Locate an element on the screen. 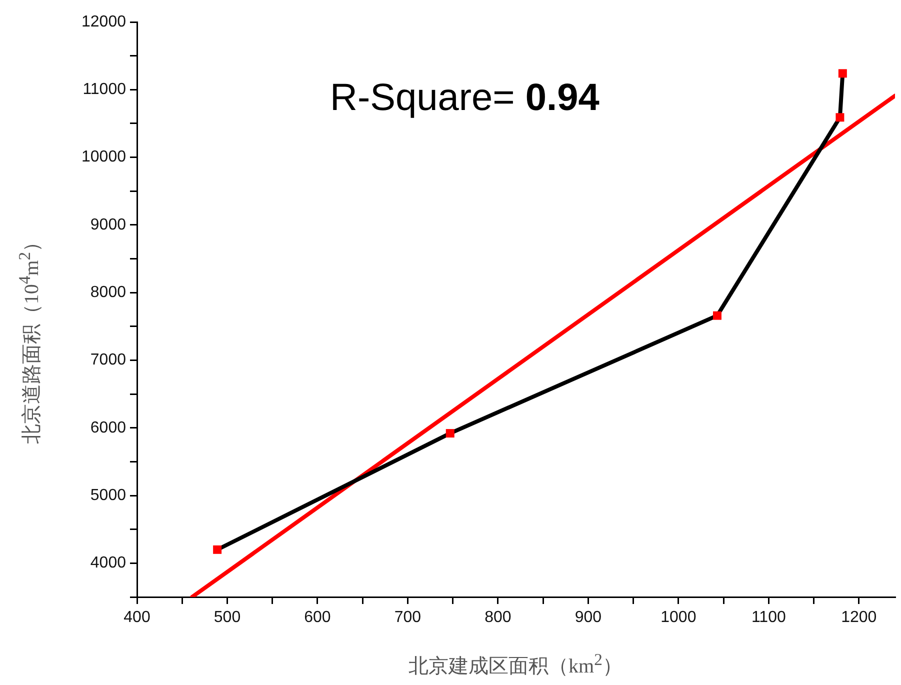 The height and width of the screenshot is (685, 901). x-tick-label: 700 is located at coordinates (408, 617).